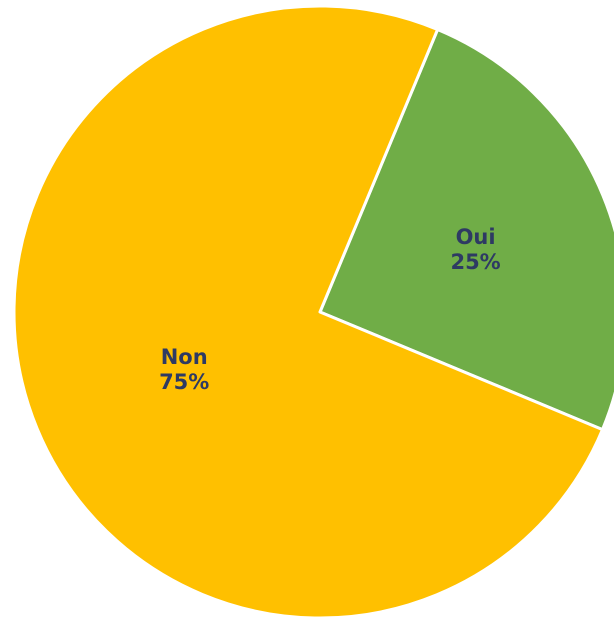 Image resolution: width=614 pixels, height=617 pixels. I want to click on slice-label-non: Non, so click(184, 357).